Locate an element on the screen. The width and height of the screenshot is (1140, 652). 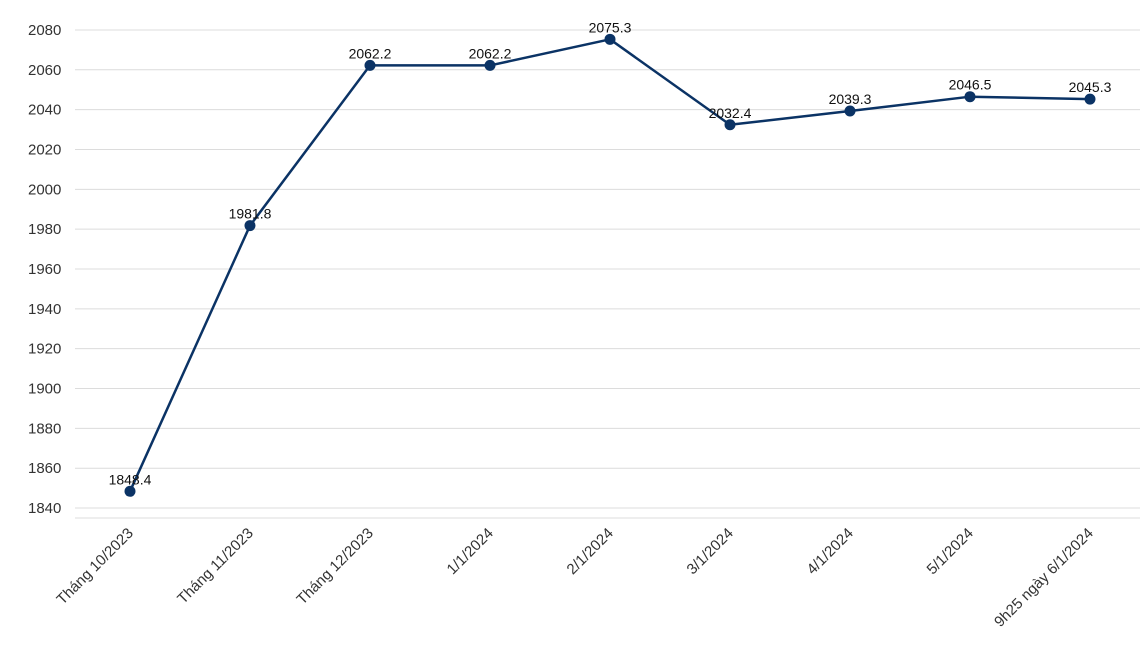
y-tick-label: 1860 is located at coordinates (44, 468).